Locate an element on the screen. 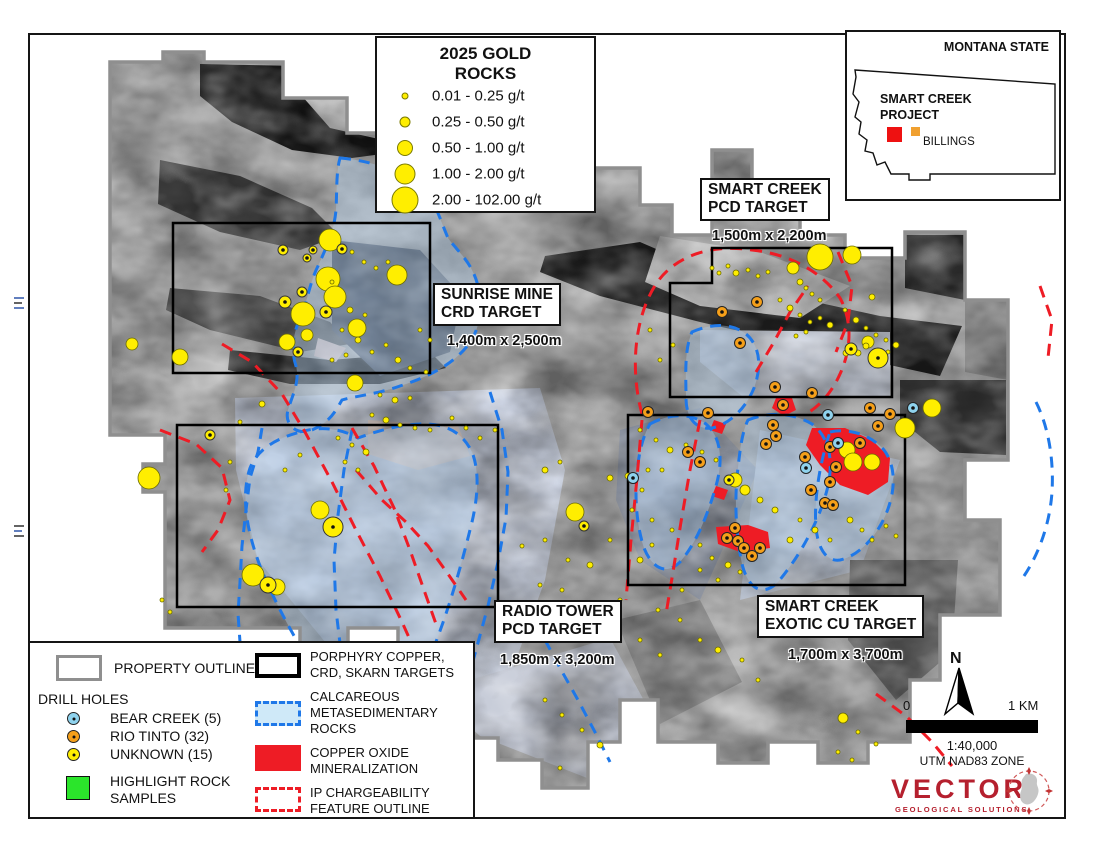 The width and height of the screenshot is (1103, 852). gold-legend-row: 0.01 - 0.25 g/t is located at coordinates (485, 96).